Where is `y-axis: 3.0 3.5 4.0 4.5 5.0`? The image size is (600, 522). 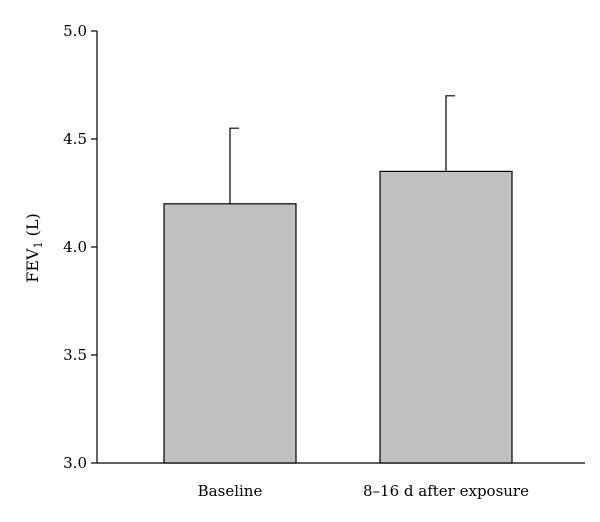
y-axis: 3.0 3.5 4.0 4.5 5.0 is located at coordinates (80, 247).